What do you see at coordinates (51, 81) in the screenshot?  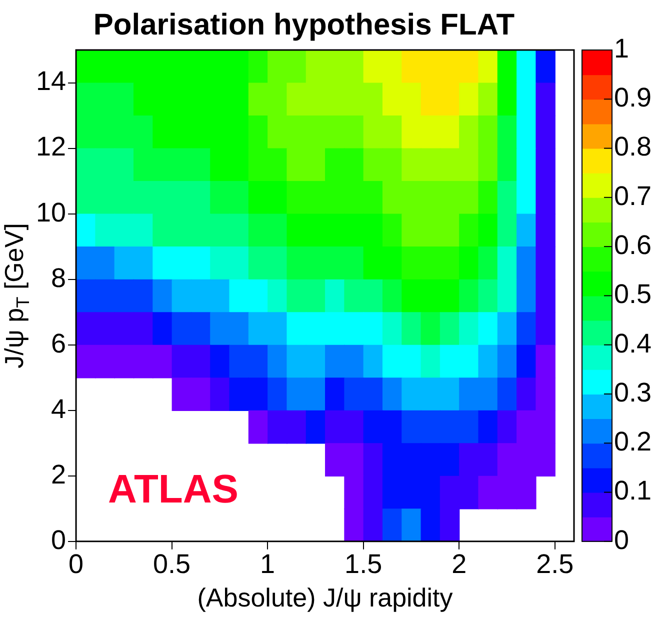 I see `y-tick-label: 14` at bounding box center [51, 81].